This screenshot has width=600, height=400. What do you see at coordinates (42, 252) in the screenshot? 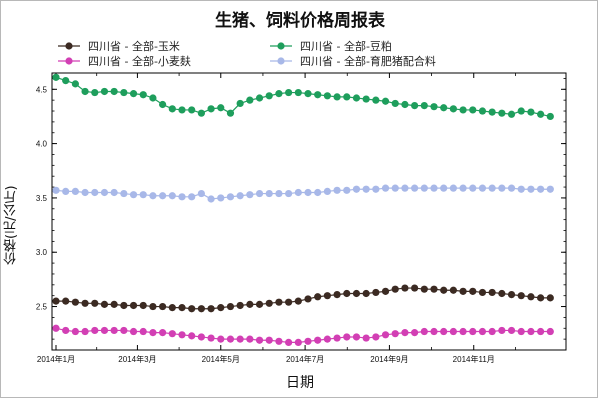
I see `y-tick-label: 3.0` at bounding box center [42, 252].